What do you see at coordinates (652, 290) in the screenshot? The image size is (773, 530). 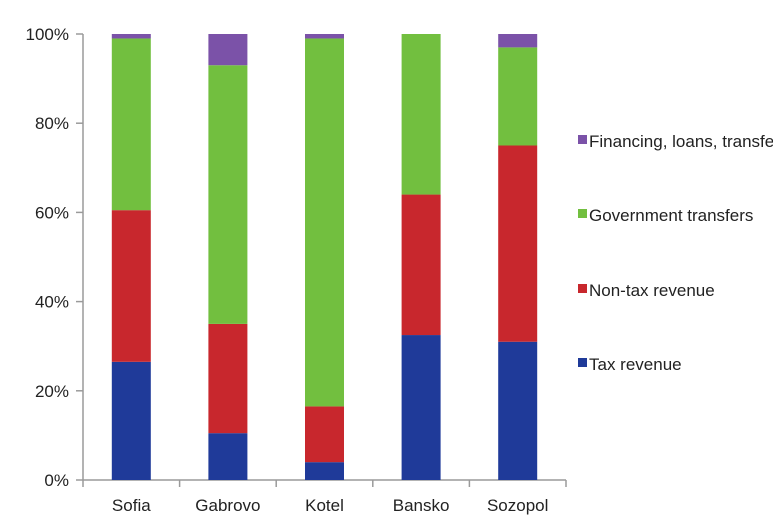 I see `legend-label: Non-tax revenue` at bounding box center [652, 290].